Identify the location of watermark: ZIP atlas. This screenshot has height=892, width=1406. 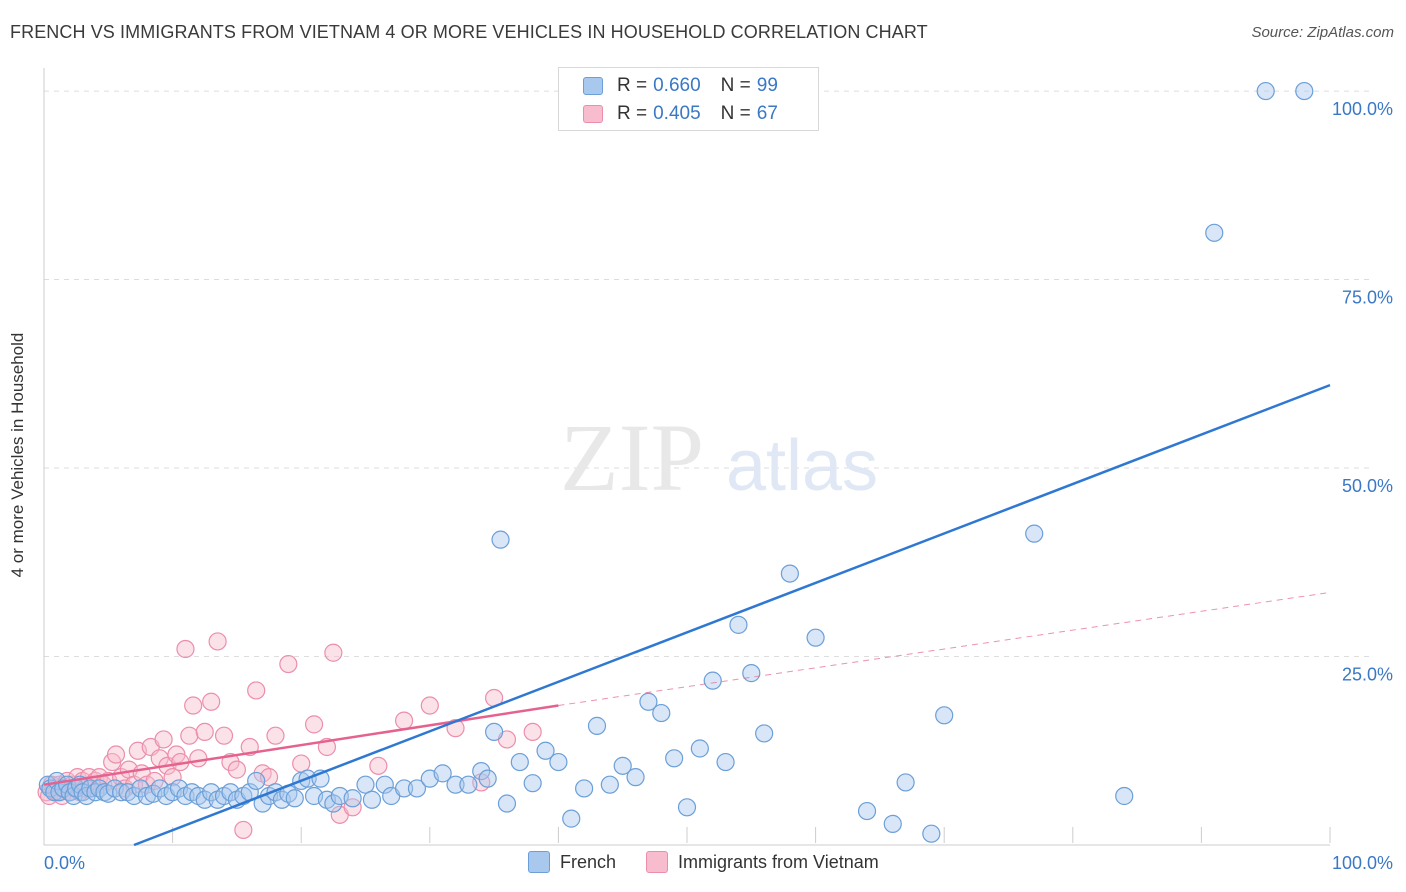
(719, 457).